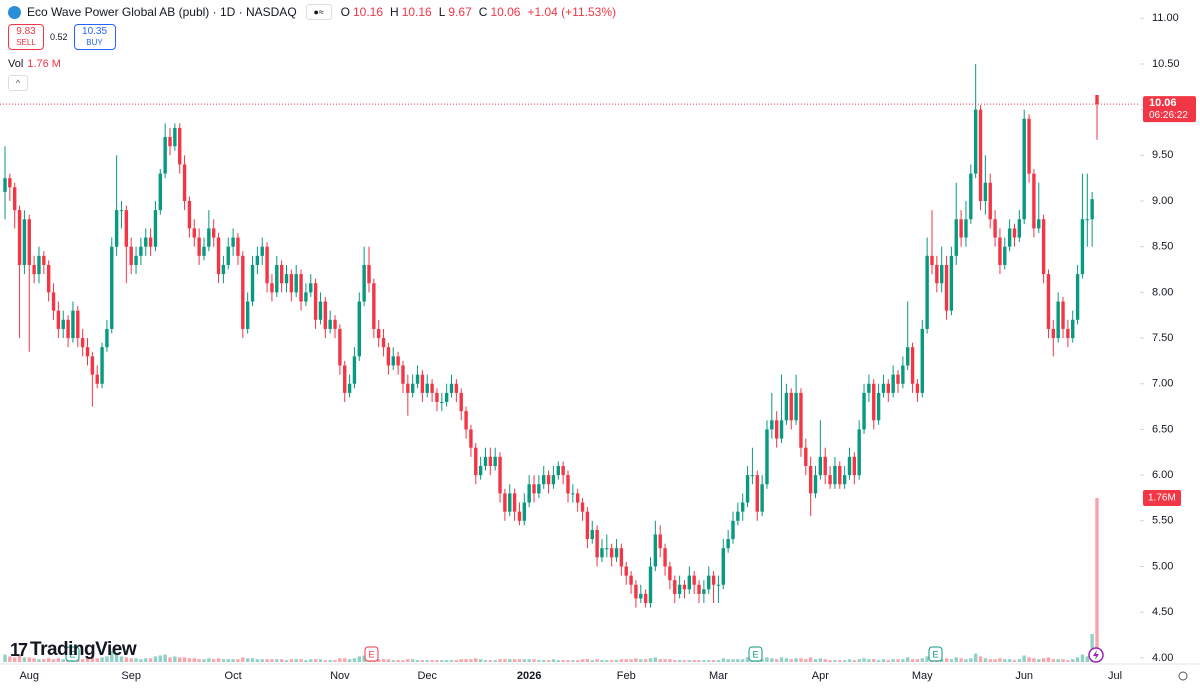  Describe the element at coordinates (94, 37) in the screenshot. I see `buy-button: 10.35 BUY` at that location.